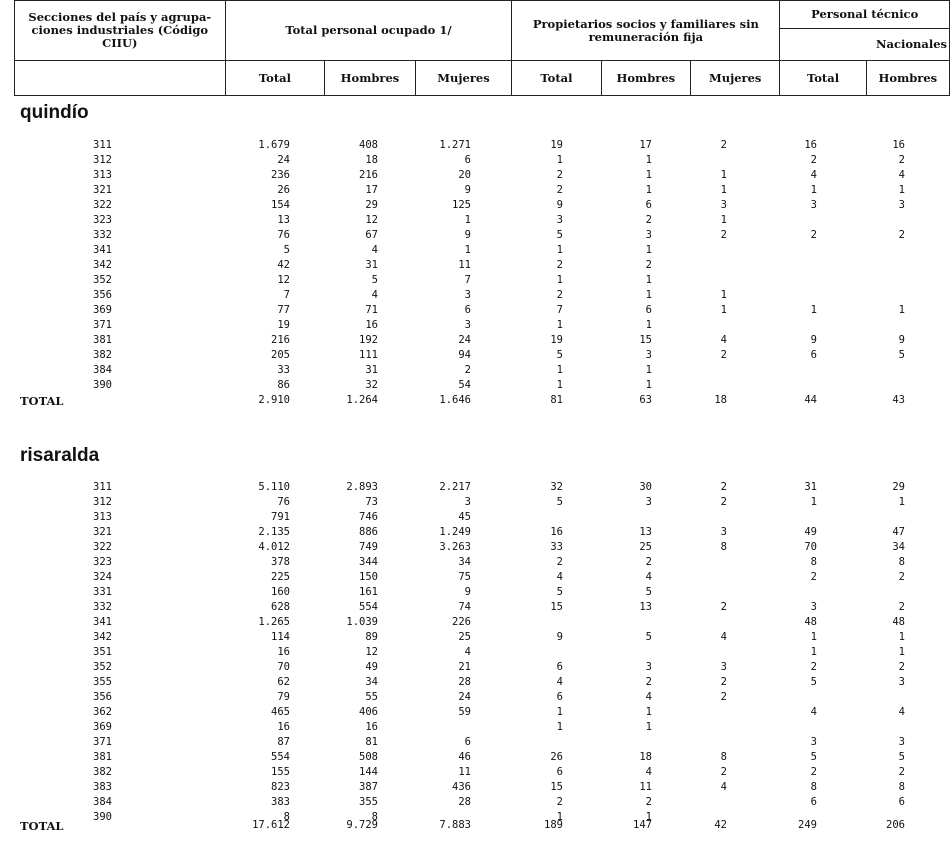  What do you see at coordinates (464, 682) in the screenshot?
I see `table-cell: 28` at bounding box center [464, 682].